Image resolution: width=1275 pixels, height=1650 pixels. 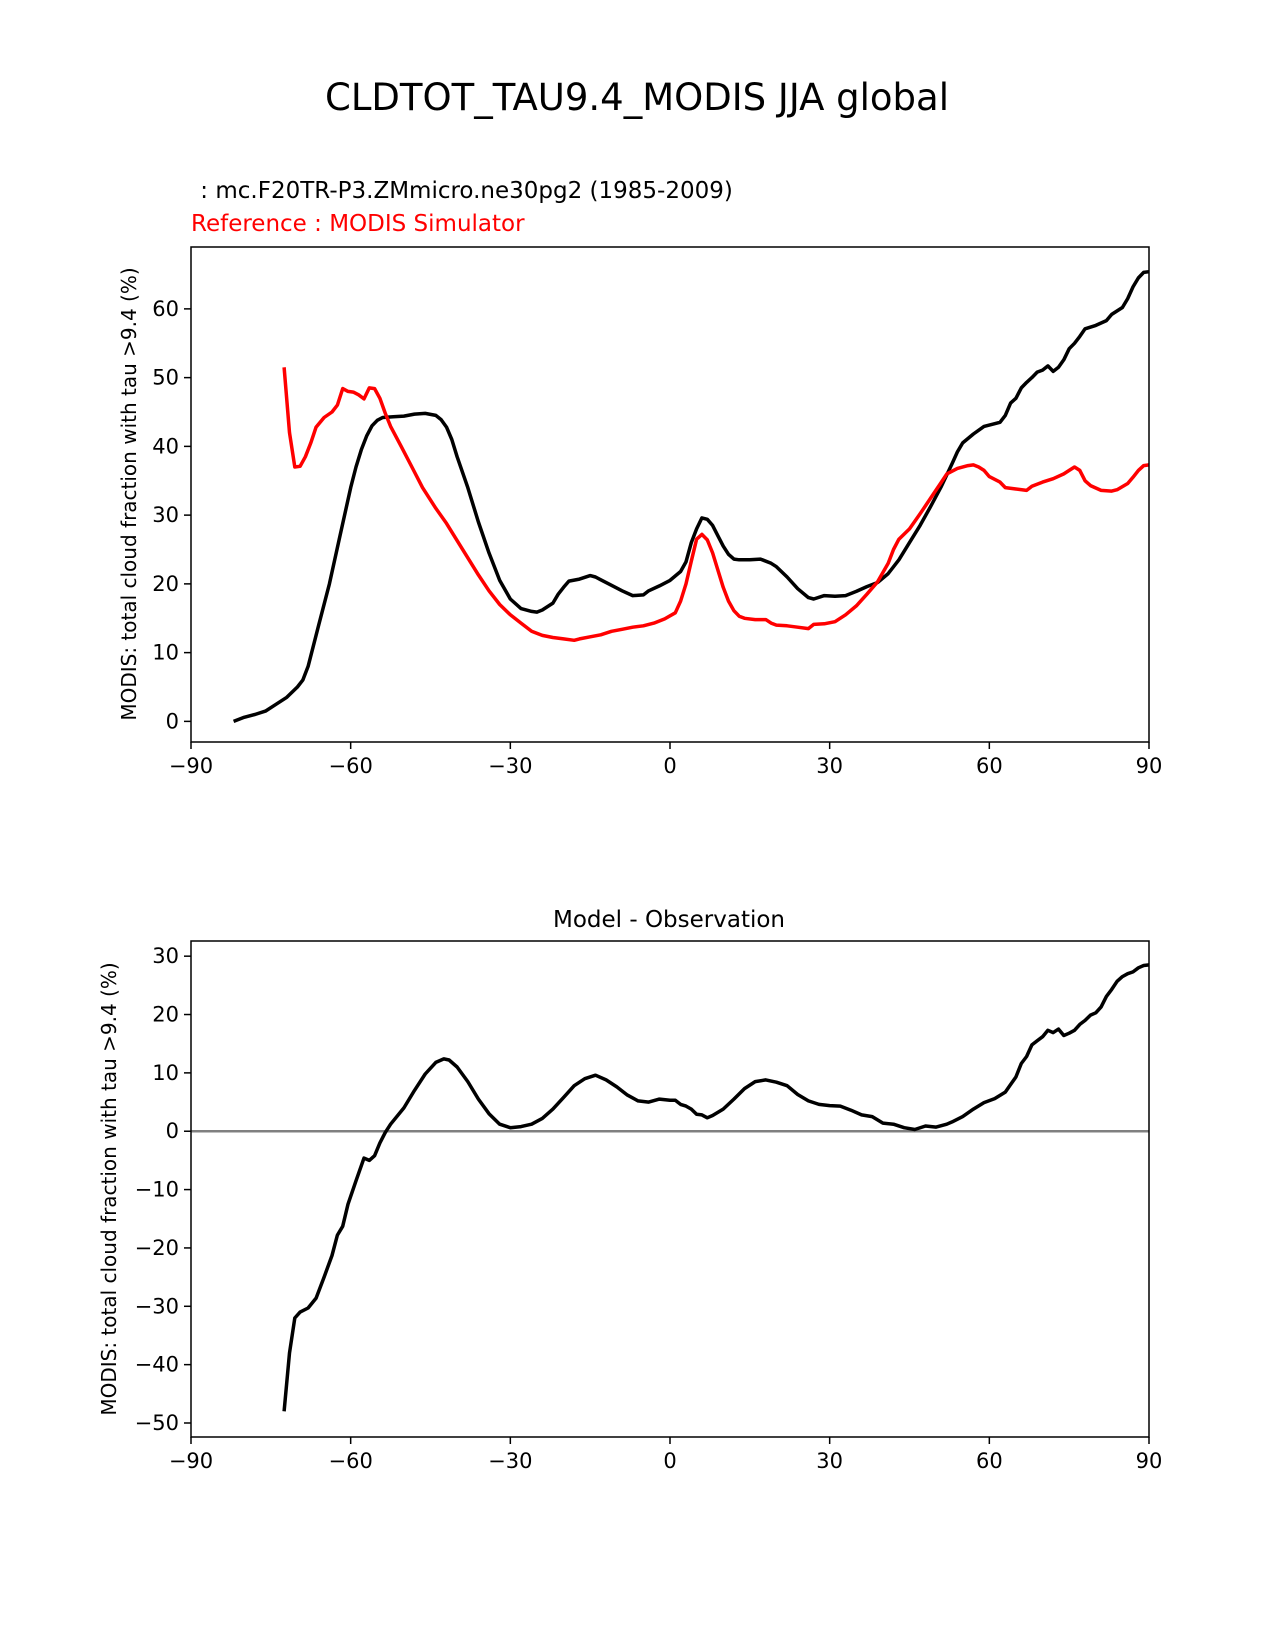 What do you see at coordinates (165, 446) in the screenshot?
I see `y-tick-label: 40` at bounding box center [165, 446].